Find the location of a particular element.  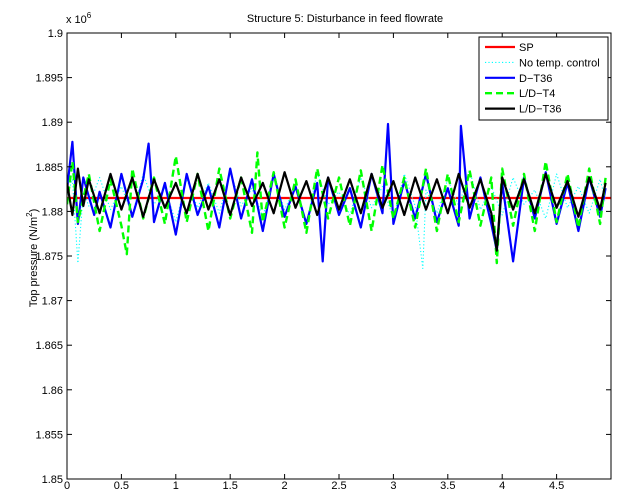

y-multiplier-label: x 106 is located at coordinates (79, 18).